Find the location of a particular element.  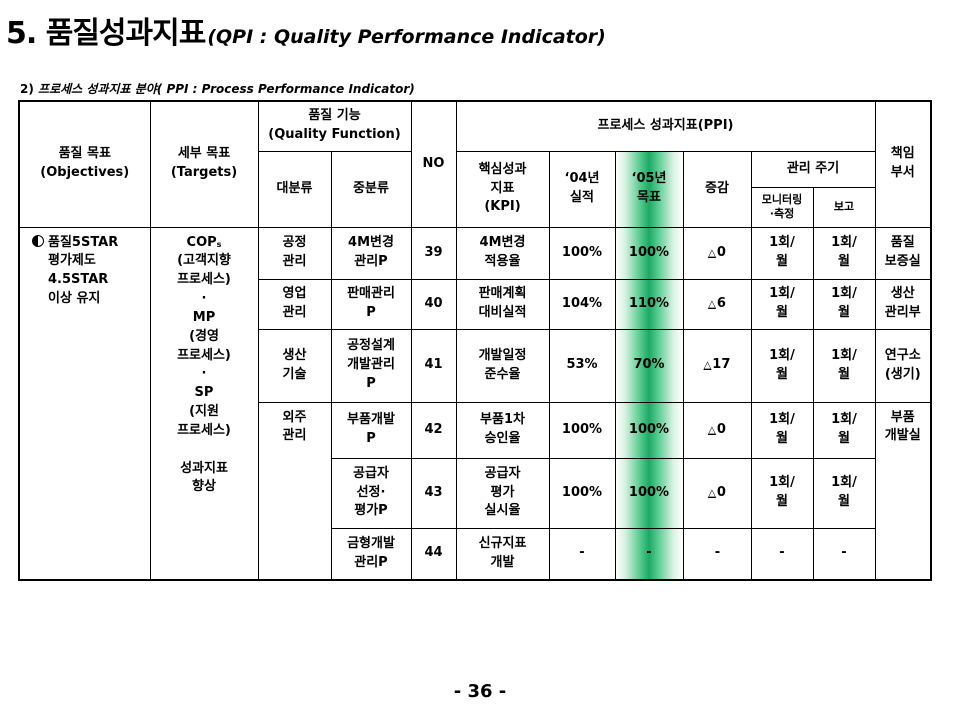

minor-cell: 부품개발 P is located at coordinates (371, 430).